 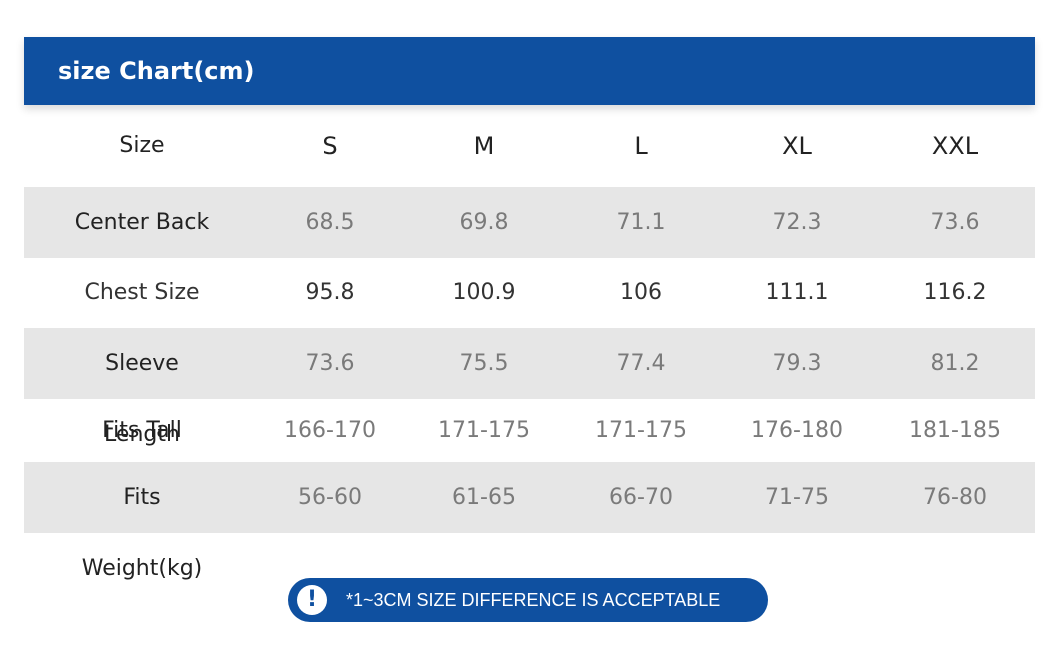 What do you see at coordinates (529, 146) in the screenshot?
I see `table-row: Size S M L XL XXL` at bounding box center [529, 146].